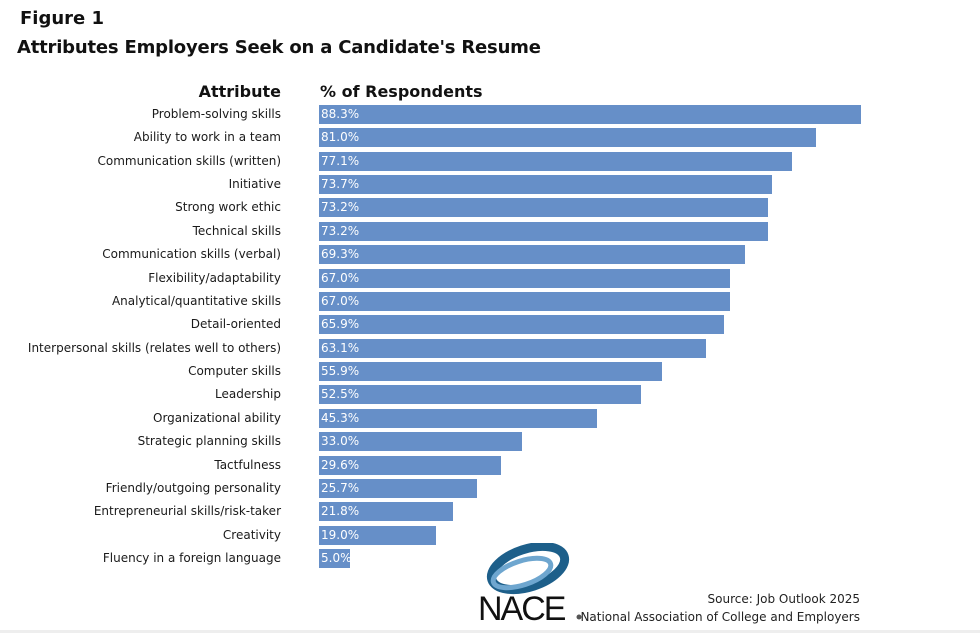 This screenshot has height=633, width=980. Describe the element at coordinates (216, 114) in the screenshot. I see `category-label: Problem-solving skills` at that location.